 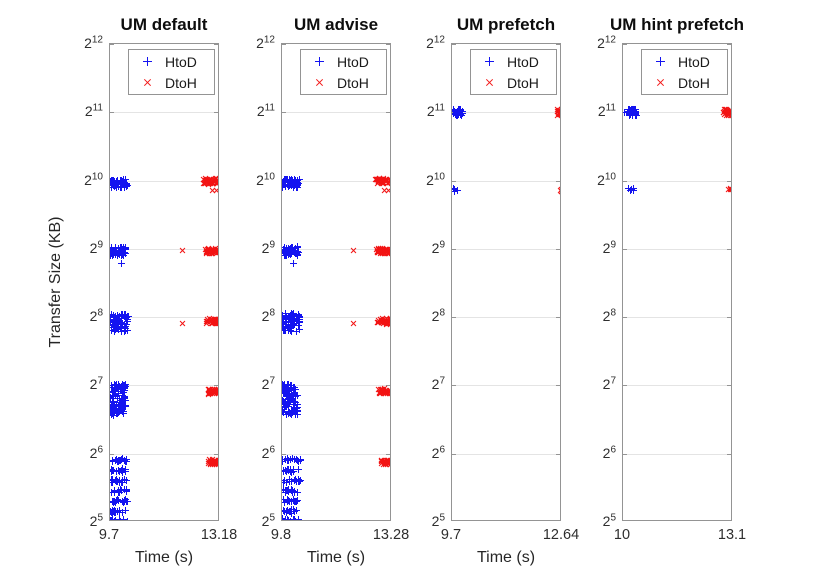 I want to click on legend-item-htod: HtoD, so click(x=684, y=61).